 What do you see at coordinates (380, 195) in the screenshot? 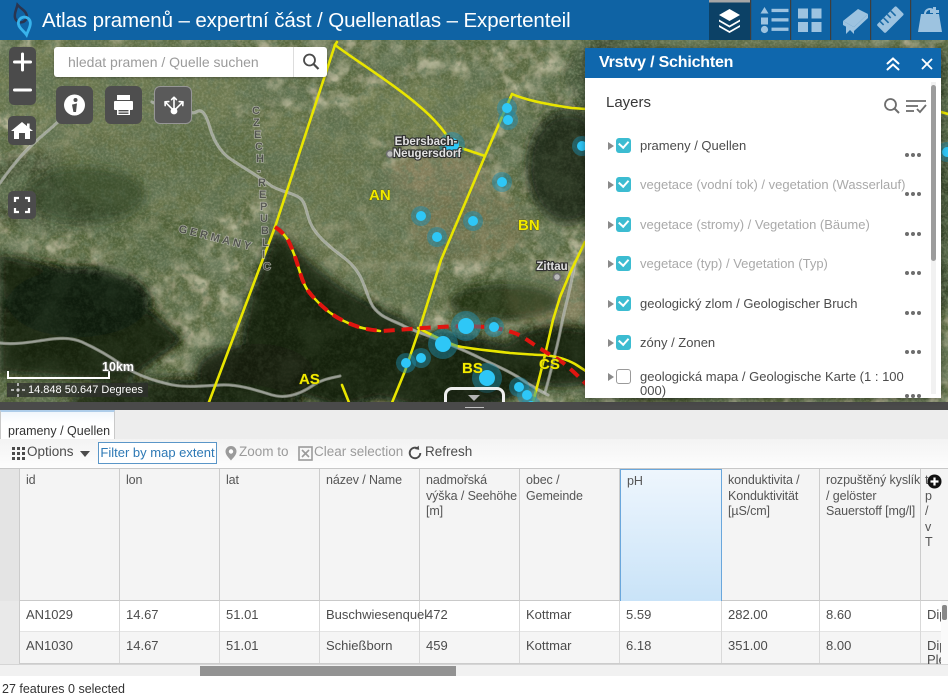
I see `svg-text: AN` at bounding box center [380, 195].